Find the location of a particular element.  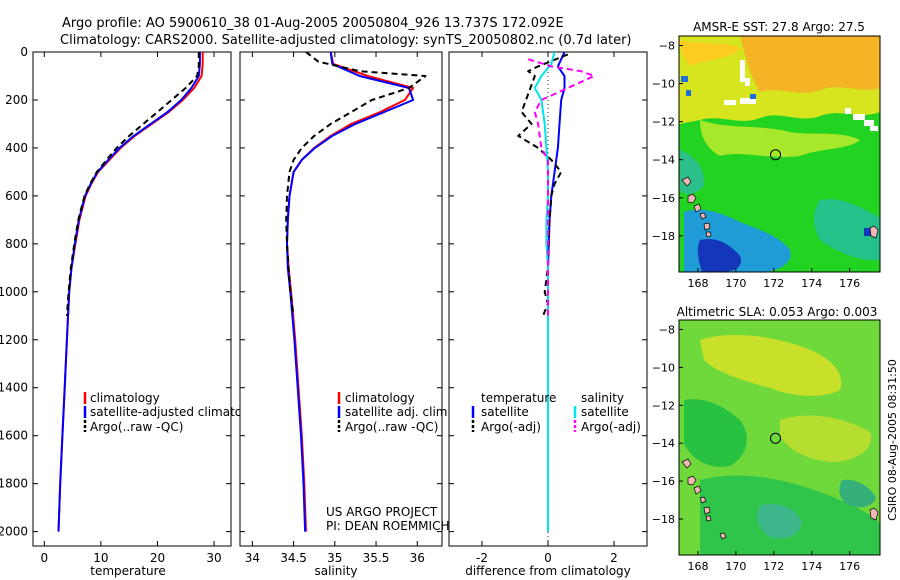

depth-y-tick-label: 2000 is located at coordinates (14, 532).